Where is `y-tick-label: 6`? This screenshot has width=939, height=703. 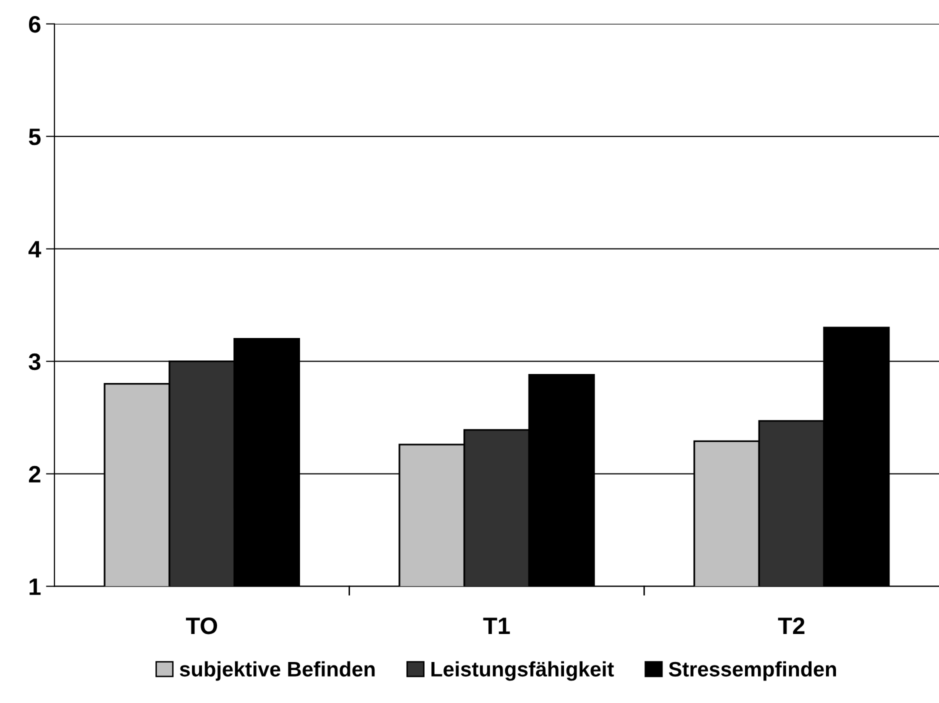 y-tick-label: 6 is located at coordinates (34, 24).